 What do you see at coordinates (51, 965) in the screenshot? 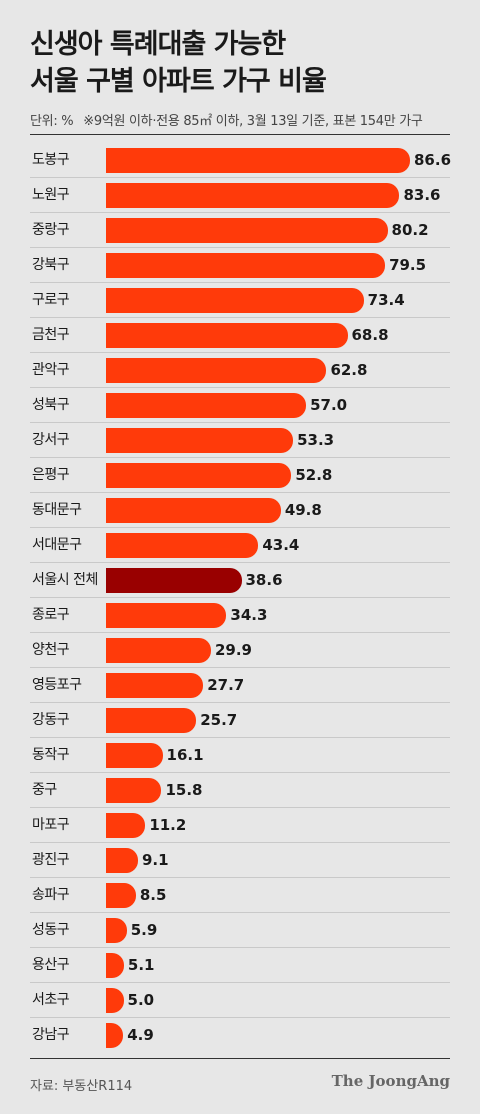
I see `category-label: 용산구` at bounding box center [51, 965].